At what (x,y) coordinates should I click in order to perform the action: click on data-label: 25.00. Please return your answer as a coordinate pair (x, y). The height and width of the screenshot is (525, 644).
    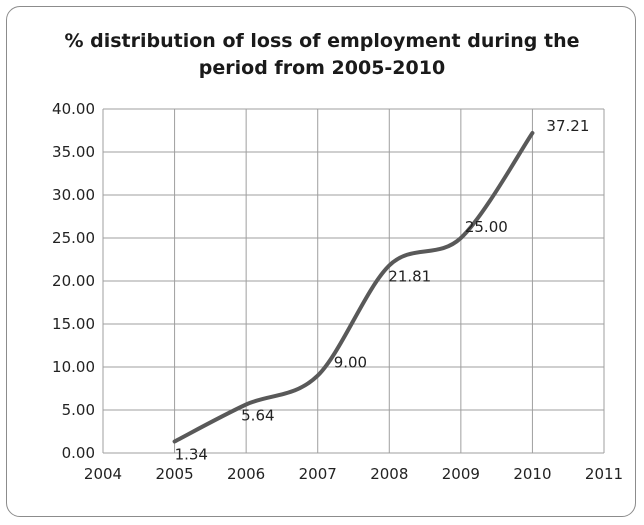
    Looking at the image, I should click on (486, 227).